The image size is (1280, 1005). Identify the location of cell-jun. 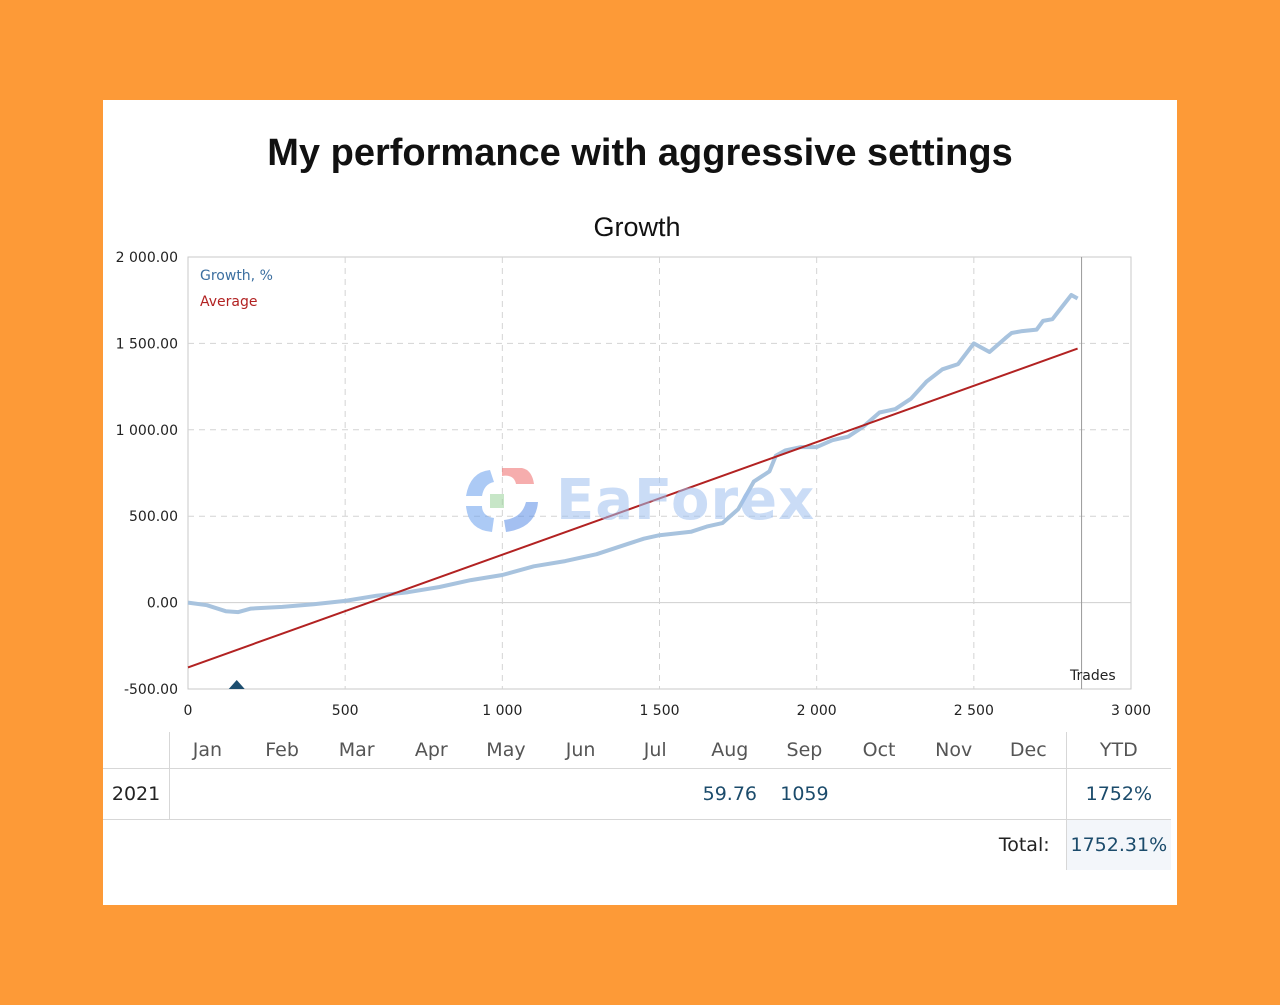
(580, 794).